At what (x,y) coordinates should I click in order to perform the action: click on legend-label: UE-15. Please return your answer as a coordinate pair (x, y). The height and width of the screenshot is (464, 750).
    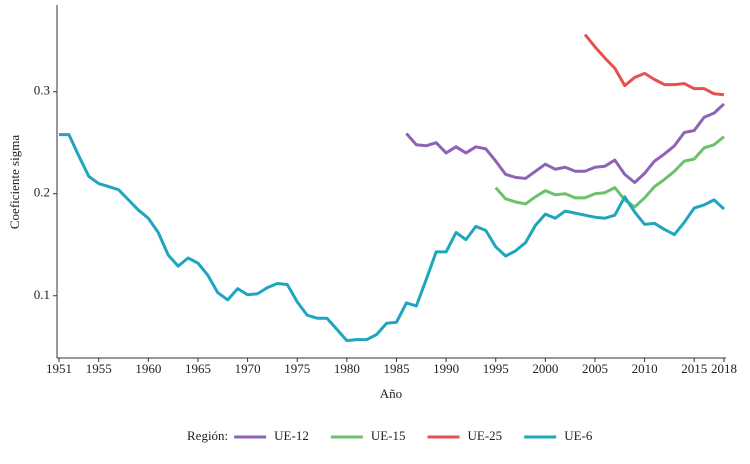
    Looking at the image, I should click on (388, 435).